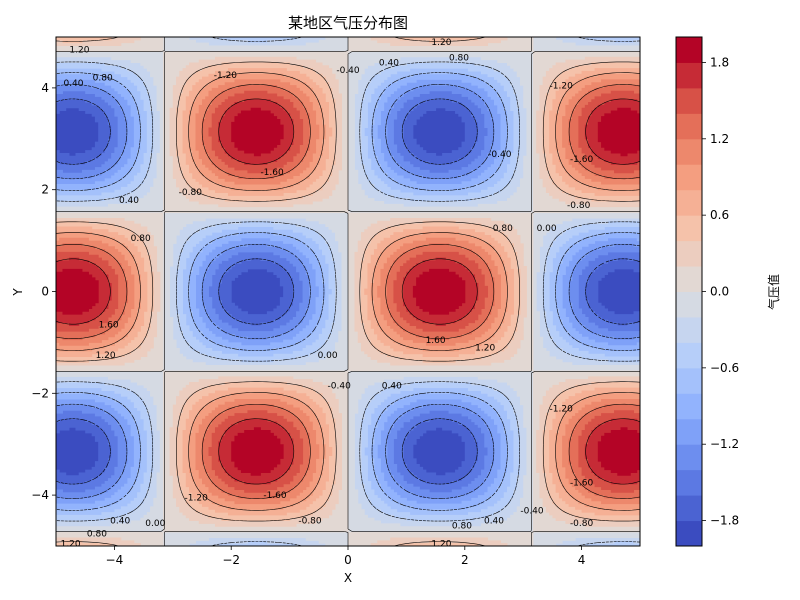  What do you see at coordinates (155, 524) in the screenshot?
I see `contour-label-33: 0.00` at bounding box center [155, 524].